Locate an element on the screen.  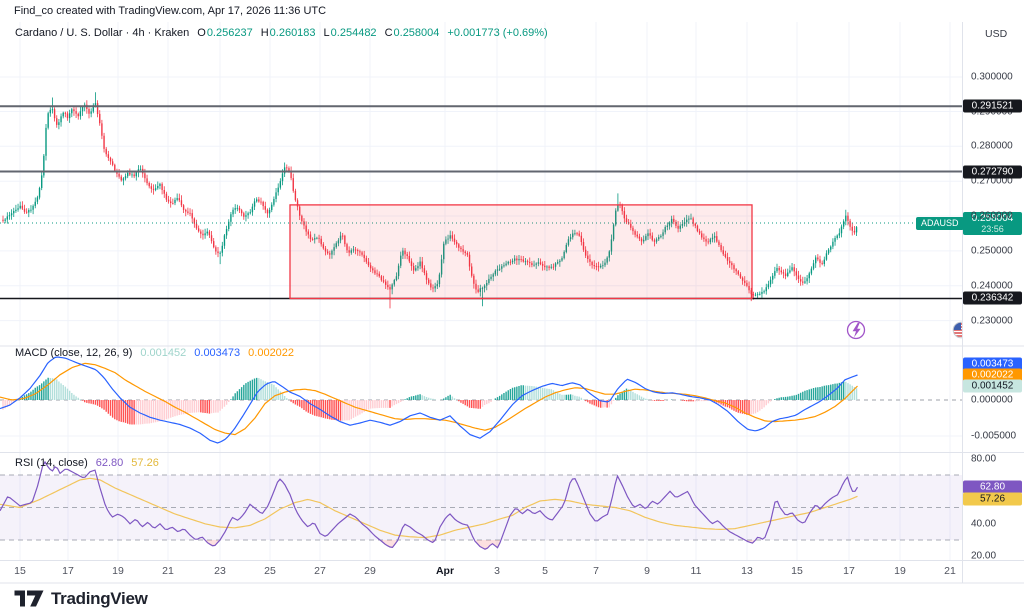
macd-value-badge: 0.001452 is located at coordinates (992, 386).